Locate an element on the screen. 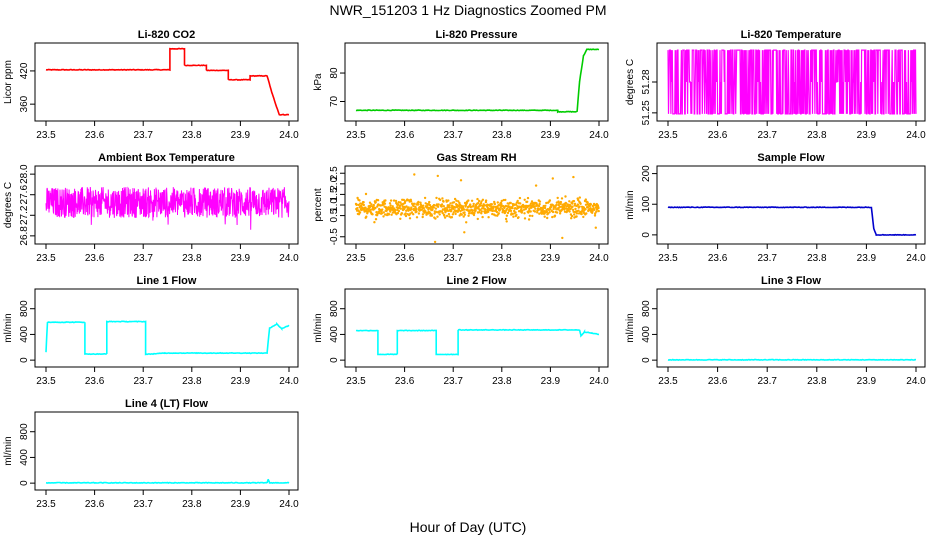 This screenshot has width=936, height=540. y-tick-label: 70 is located at coordinates (334, 101).